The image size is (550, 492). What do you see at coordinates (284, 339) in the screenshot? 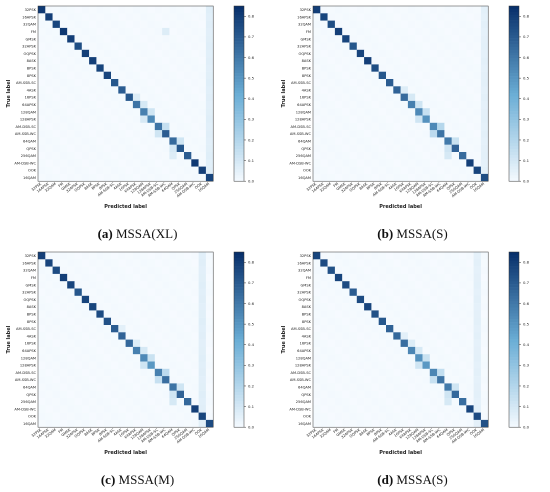
I see `y-axis-label: True label` at bounding box center [284, 339].